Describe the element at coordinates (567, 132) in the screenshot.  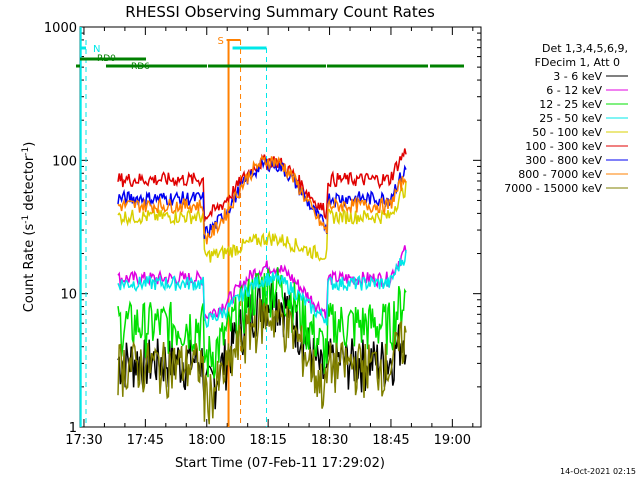
I see `legend-entry-label: 50 - 100 keV` at that location.